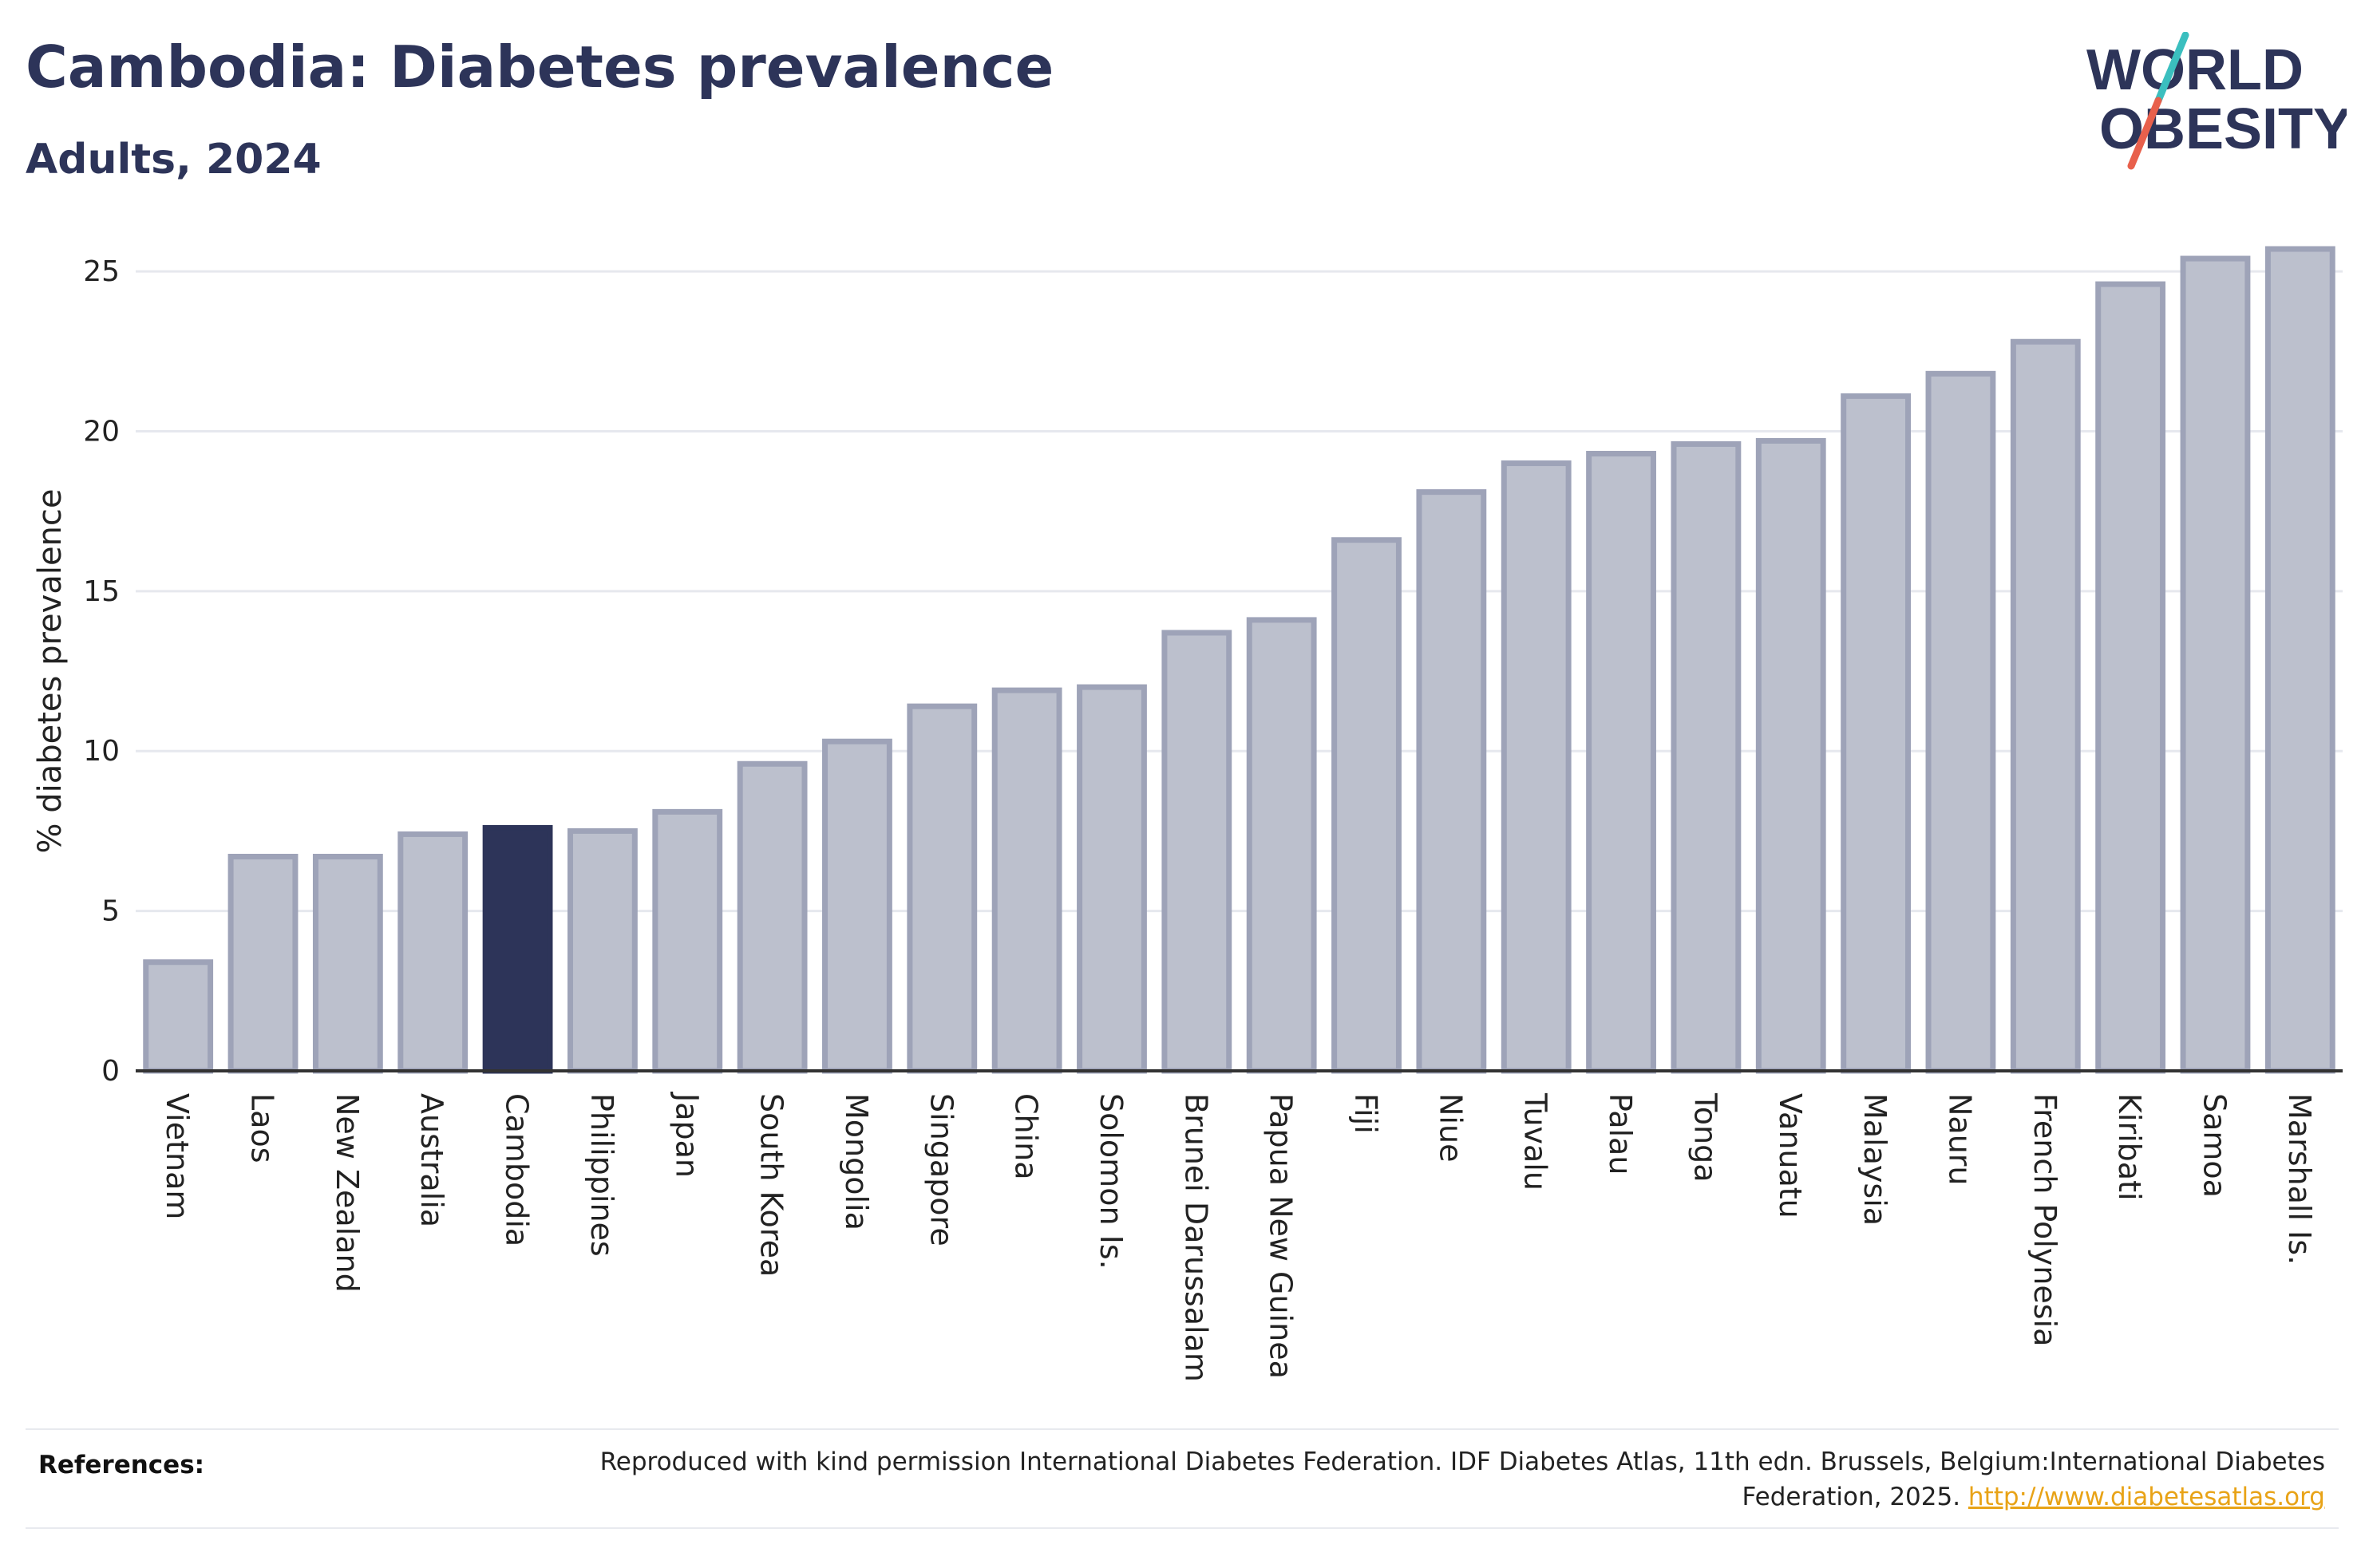 The height and width of the screenshot is (1568, 2361). I want to click on x-tick-label: Cambodia, so click(517, 1169).